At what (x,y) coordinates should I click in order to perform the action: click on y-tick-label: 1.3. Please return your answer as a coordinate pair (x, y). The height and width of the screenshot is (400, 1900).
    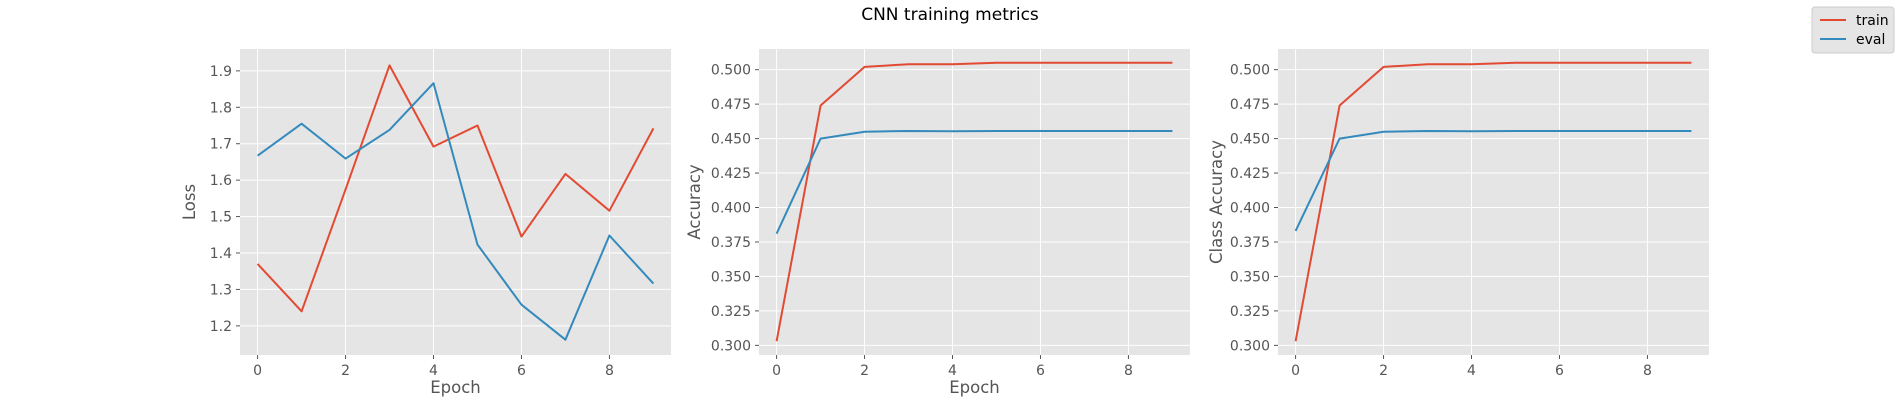
    Looking at the image, I should click on (221, 290).